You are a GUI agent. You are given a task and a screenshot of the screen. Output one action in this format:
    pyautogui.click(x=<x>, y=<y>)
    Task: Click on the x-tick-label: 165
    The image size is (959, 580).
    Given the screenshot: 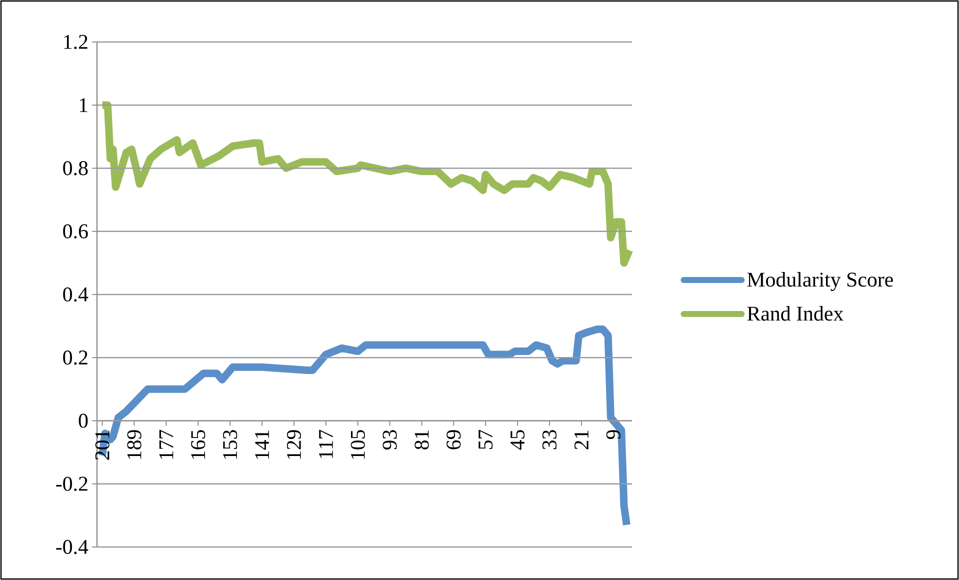 What is the action you would take?
    pyautogui.click(x=198, y=444)
    